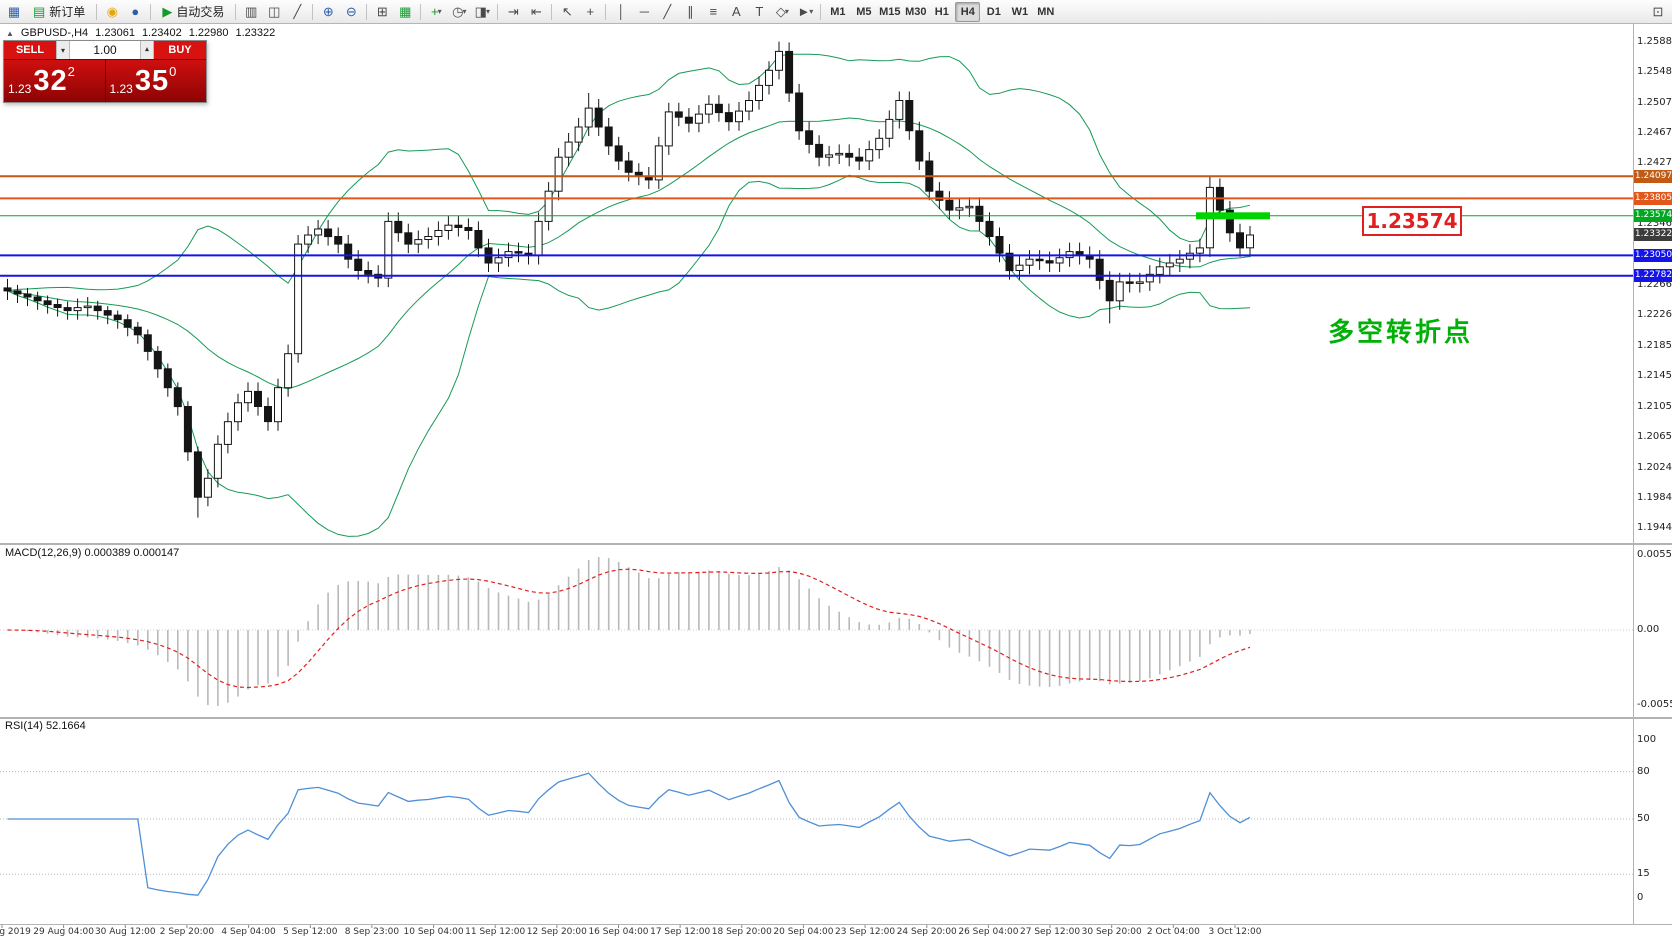 The height and width of the screenshot is (942, 1672). Describe the element at coordinates (1654, 102) in the screenshot. I see `price-grid-label: 1.25070` at that location.